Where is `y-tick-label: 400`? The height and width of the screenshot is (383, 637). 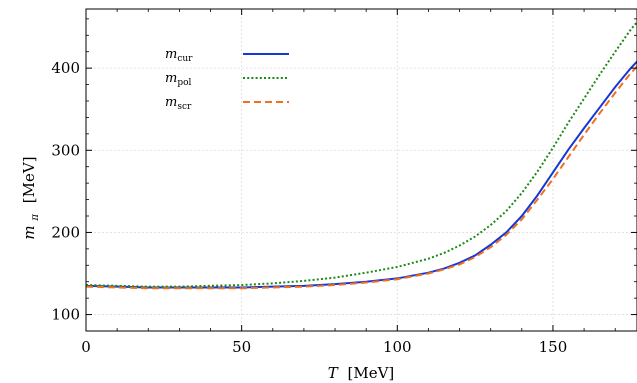
y-tick-label: 400 is located at coordinates (65, 68).